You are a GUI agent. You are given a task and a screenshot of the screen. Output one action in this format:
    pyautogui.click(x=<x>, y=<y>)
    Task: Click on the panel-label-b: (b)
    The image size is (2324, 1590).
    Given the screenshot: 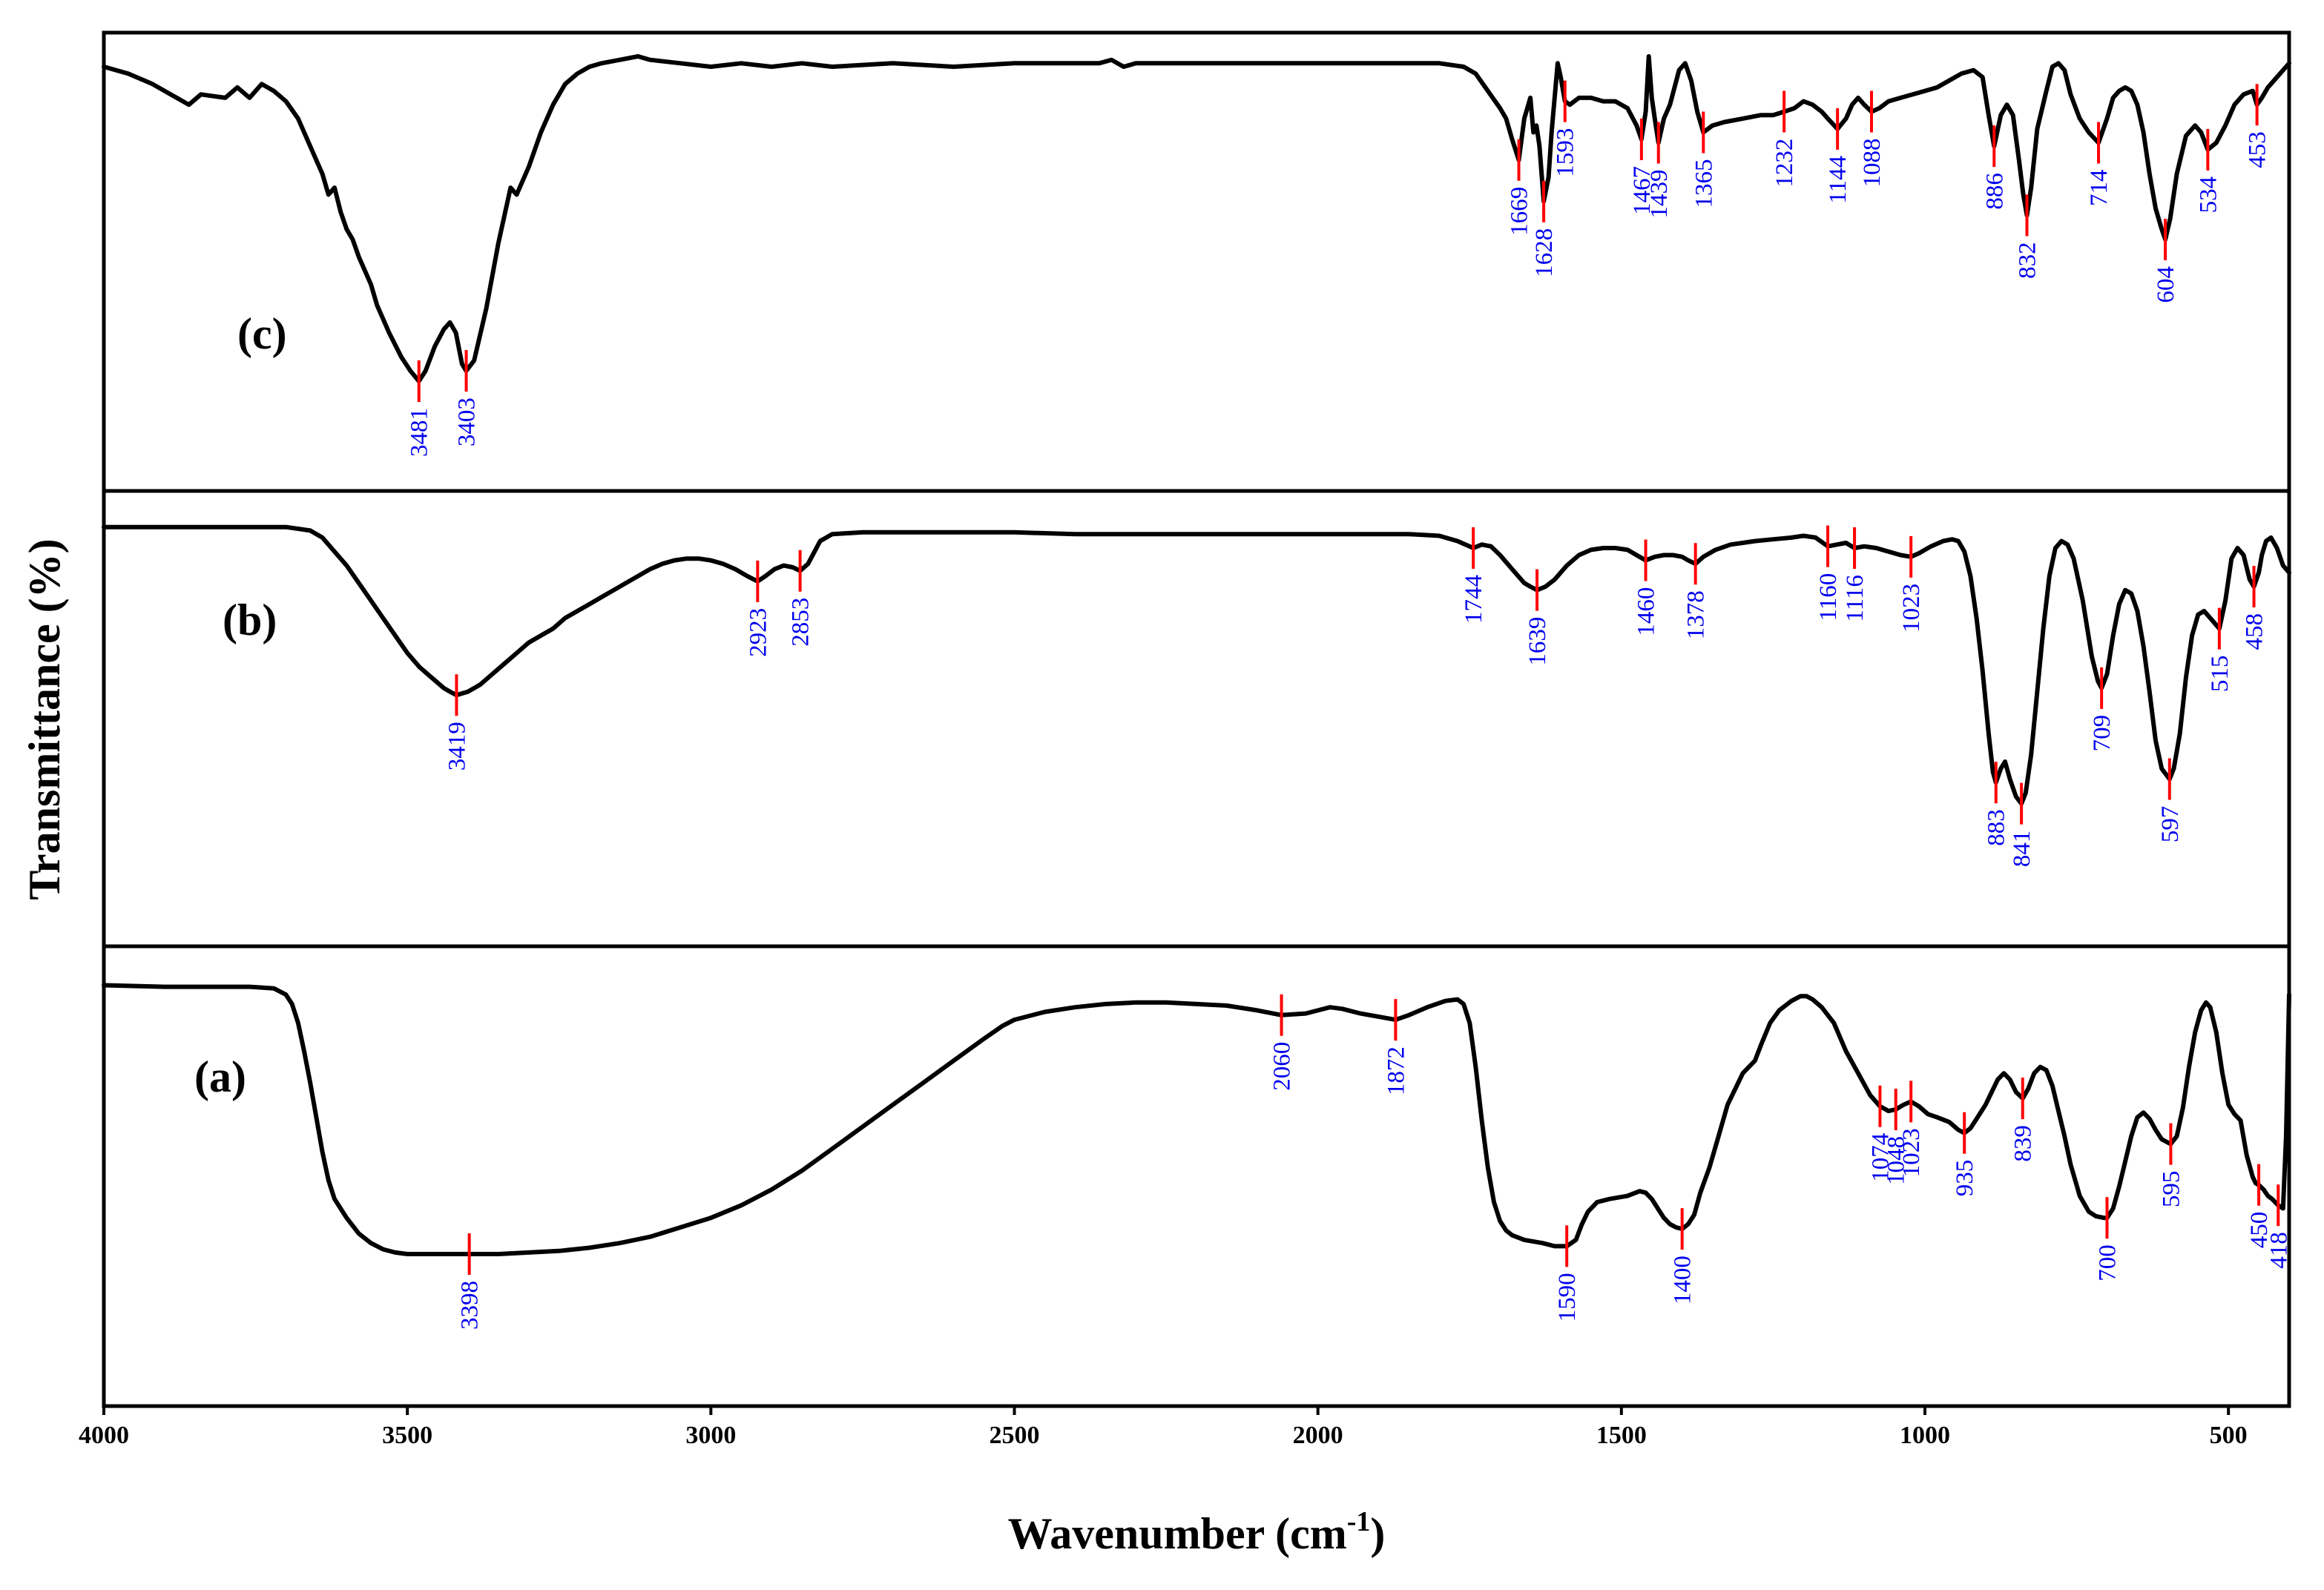 What is the action you would take?
    pyautogui.click(x=250, y=620)
    